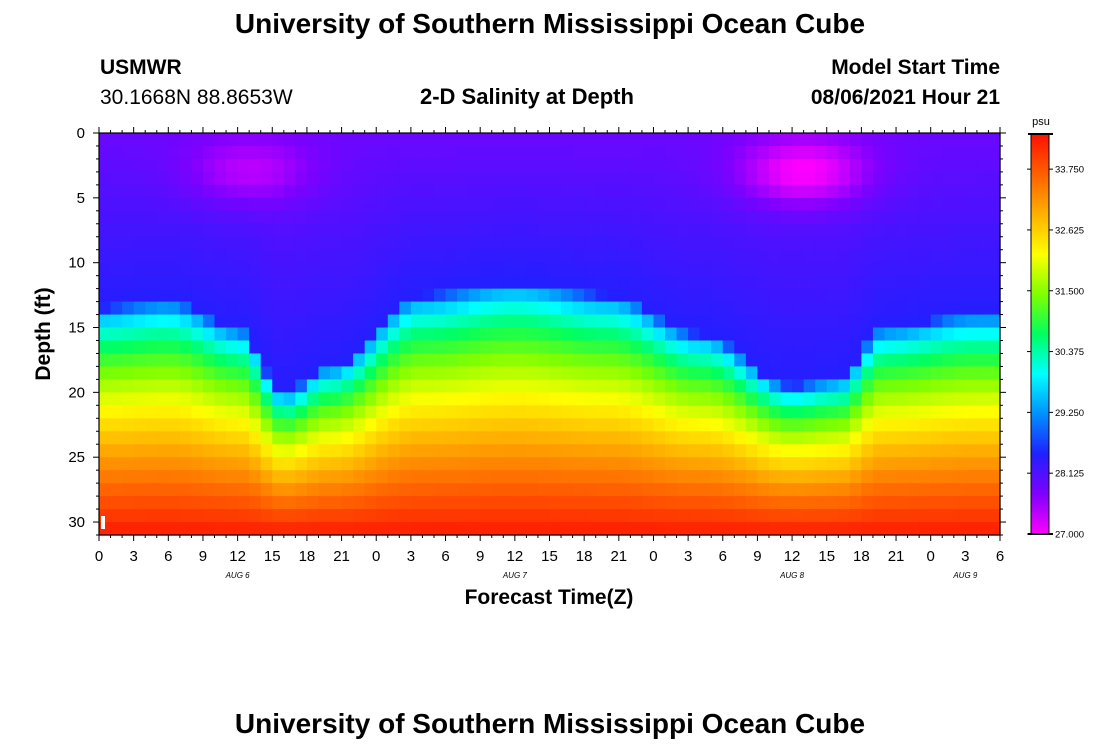 Image resolution: width=1100 pixels, height=750 pixels. Describe the element at coordinates (688, 556) in the screenshot. I see `x-tick-label: 3` at that location.